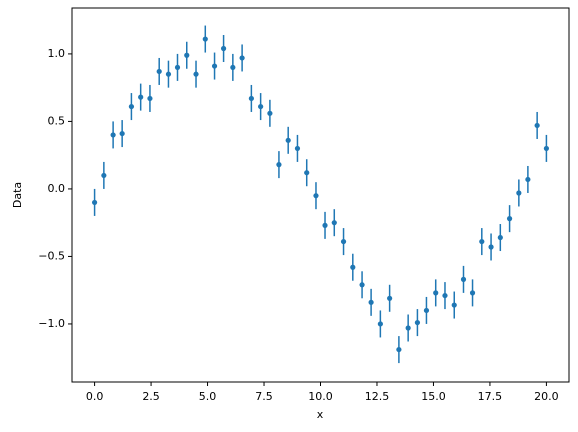  Describe the element at coordinates (208, 396) in the screenshot. I see `x-tick-label: 5.0` at that location.